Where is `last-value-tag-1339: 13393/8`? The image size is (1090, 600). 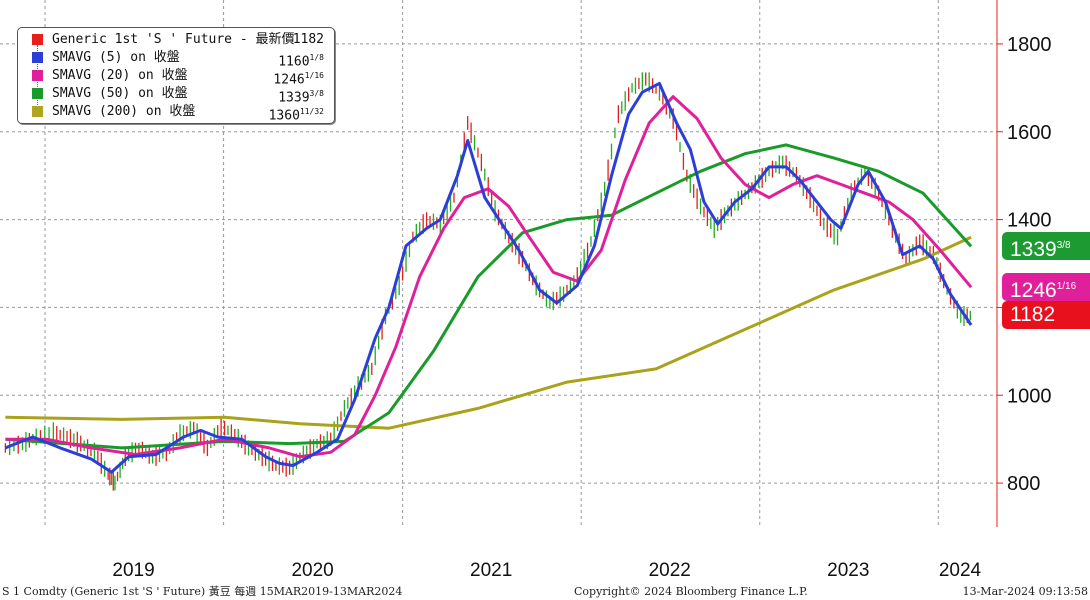
last-value-tag-1339: 13393/8 is located at coordinates (1046, 246).